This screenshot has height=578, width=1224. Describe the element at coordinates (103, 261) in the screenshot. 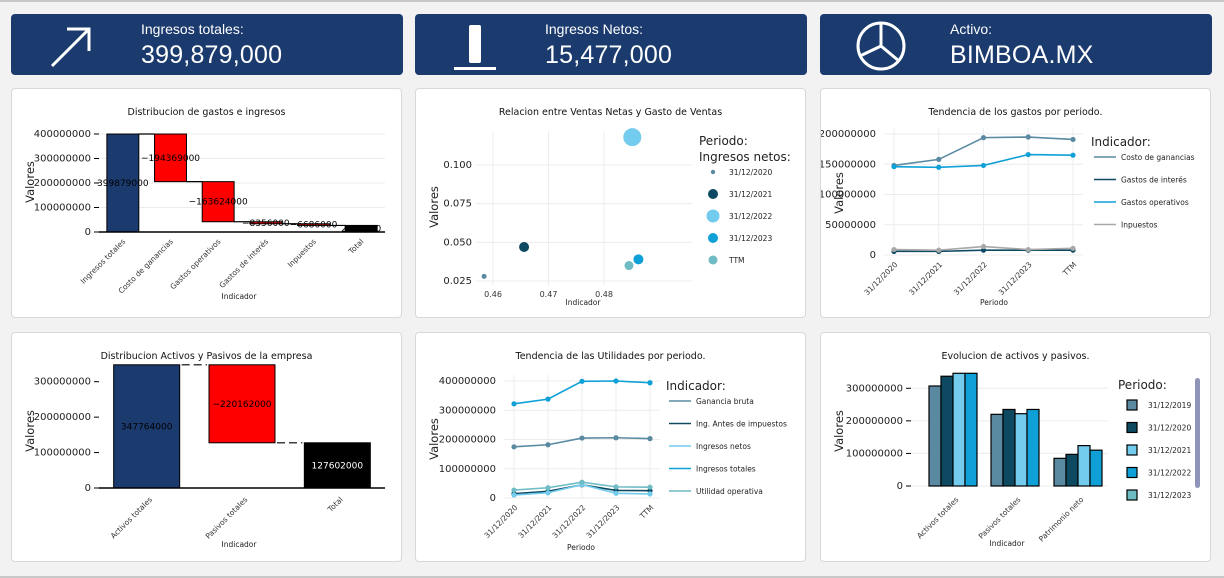

I see `x-tick-label: Ingresos totales` at that location.